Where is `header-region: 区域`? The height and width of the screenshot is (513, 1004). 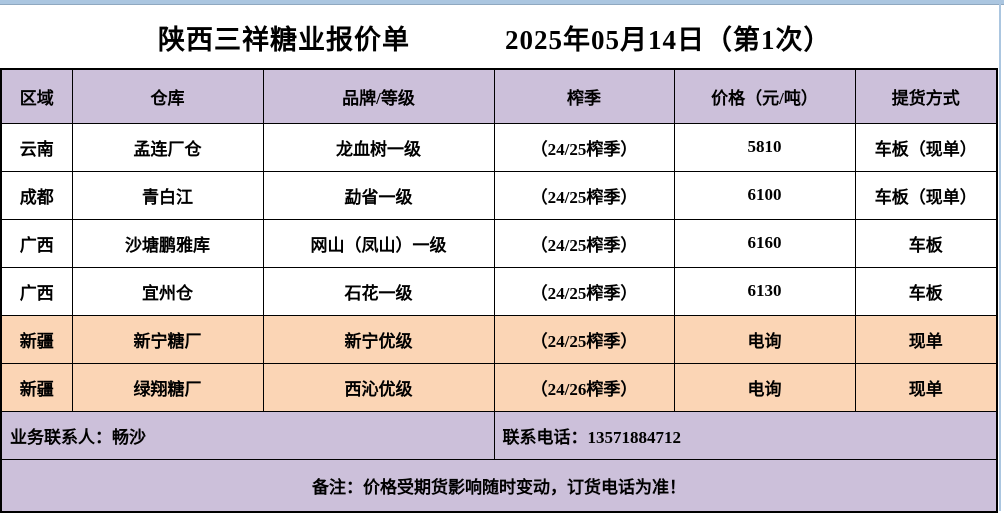 header-region: 区域 is located at coordinates (36, 96).